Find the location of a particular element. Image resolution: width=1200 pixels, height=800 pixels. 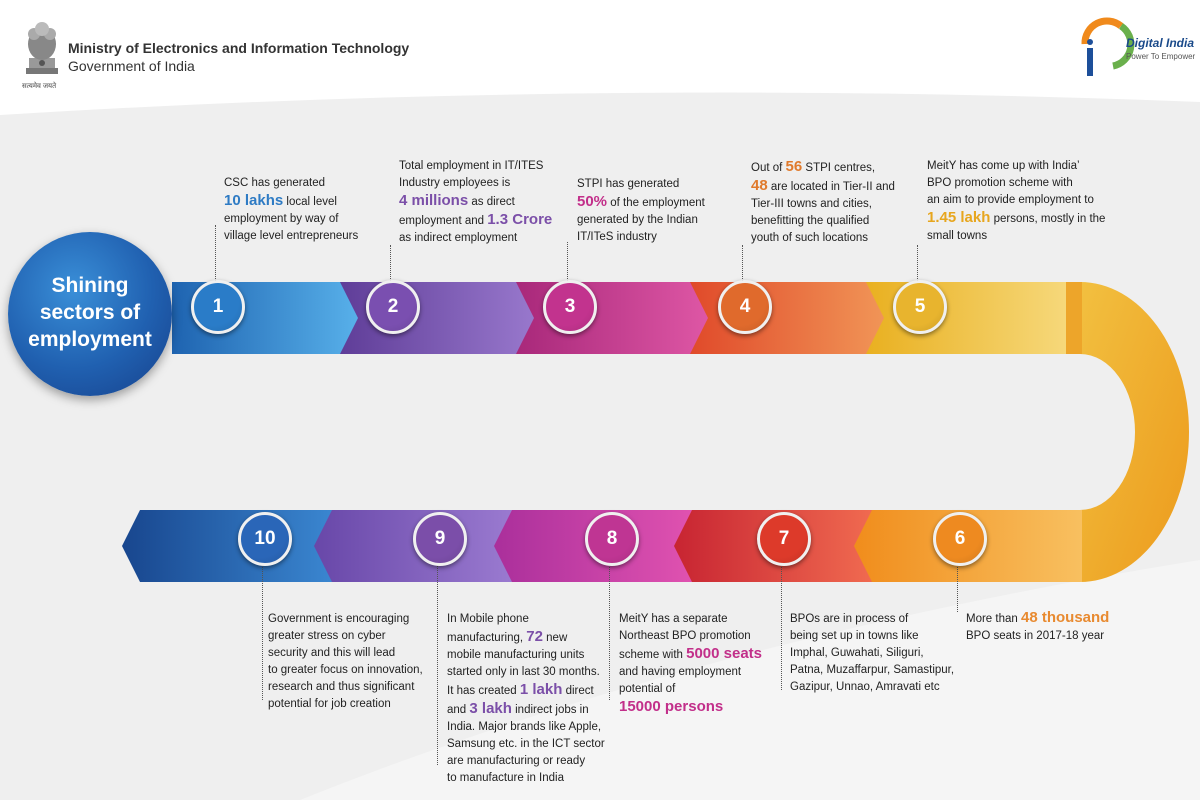

step-7-line: being set up in towns like is located at coordinates (854, 636).